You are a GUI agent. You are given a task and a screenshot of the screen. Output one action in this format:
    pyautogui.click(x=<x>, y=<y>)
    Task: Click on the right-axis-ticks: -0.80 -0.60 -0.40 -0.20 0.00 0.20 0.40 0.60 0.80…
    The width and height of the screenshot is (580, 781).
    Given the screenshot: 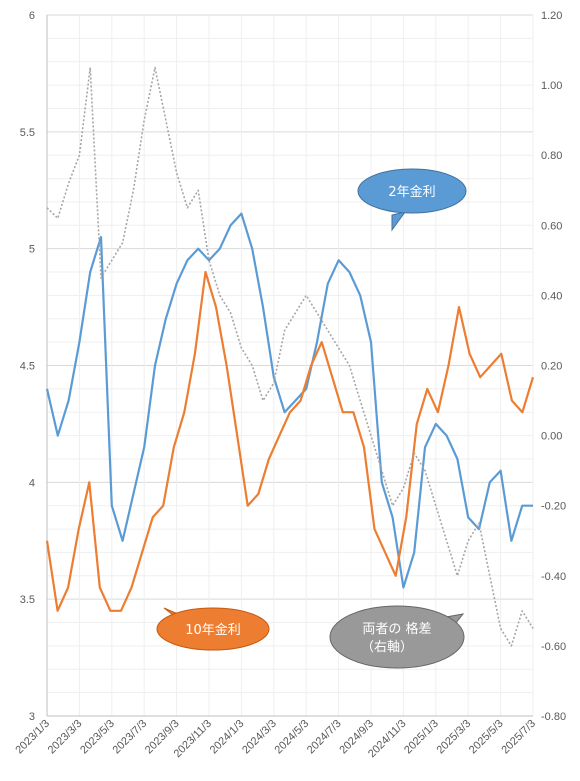 What is the action you would take?
    pyautogui.click(x=553, y=366)
    